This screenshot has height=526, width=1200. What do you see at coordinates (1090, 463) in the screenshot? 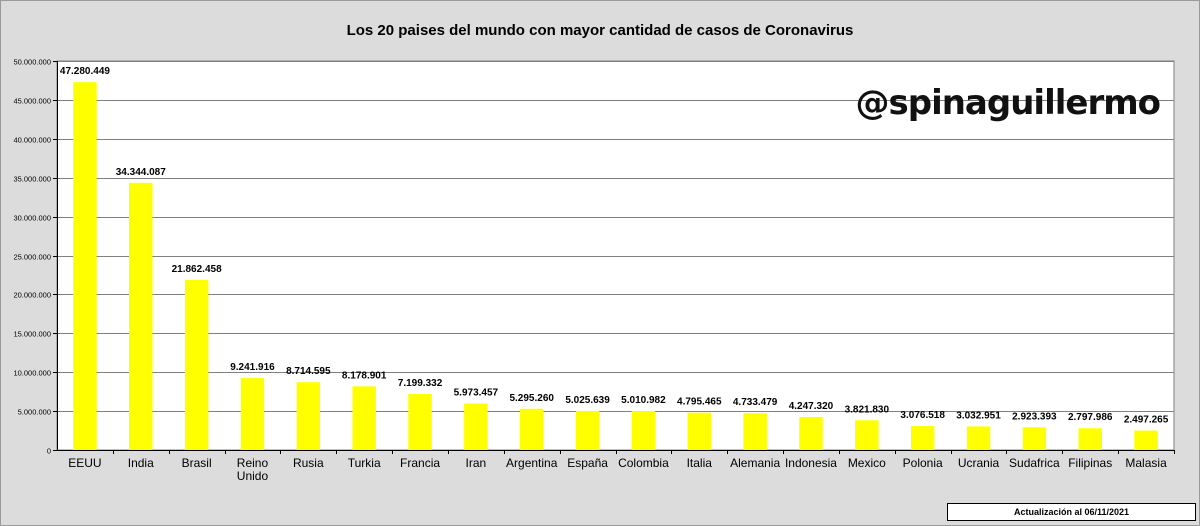
I see `category-label: Filipinas` at bounding box center [1090, 463].